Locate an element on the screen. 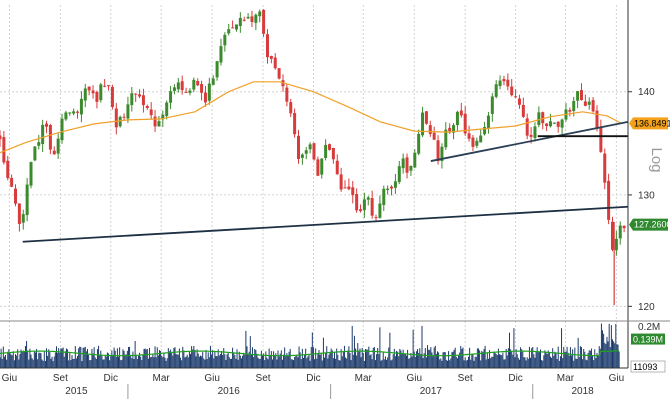  volume-tag: 11093 is located at coordinates (648, 366).